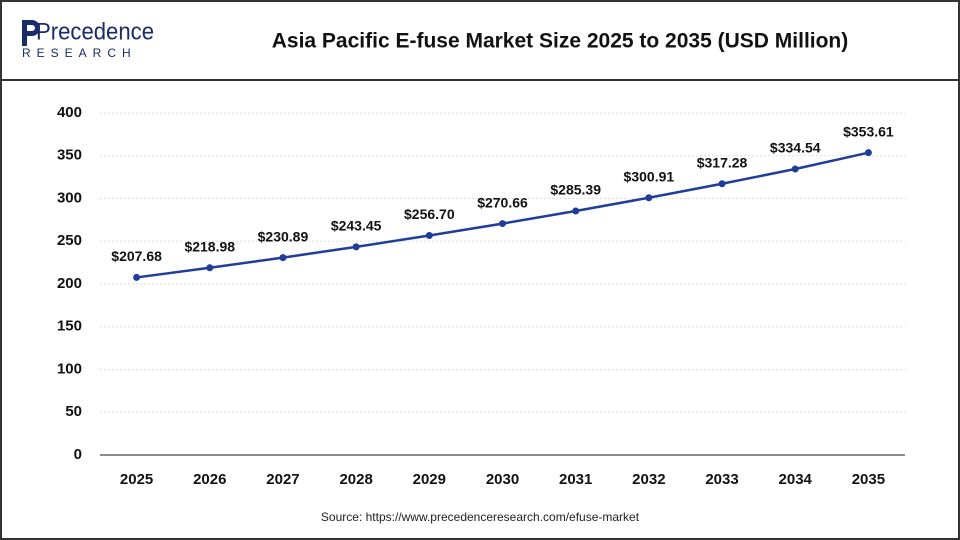  What do you see at coordinates (429, 214) in the screenshot?
I see `value-label: $256.70` at bounding box center [429, 214].